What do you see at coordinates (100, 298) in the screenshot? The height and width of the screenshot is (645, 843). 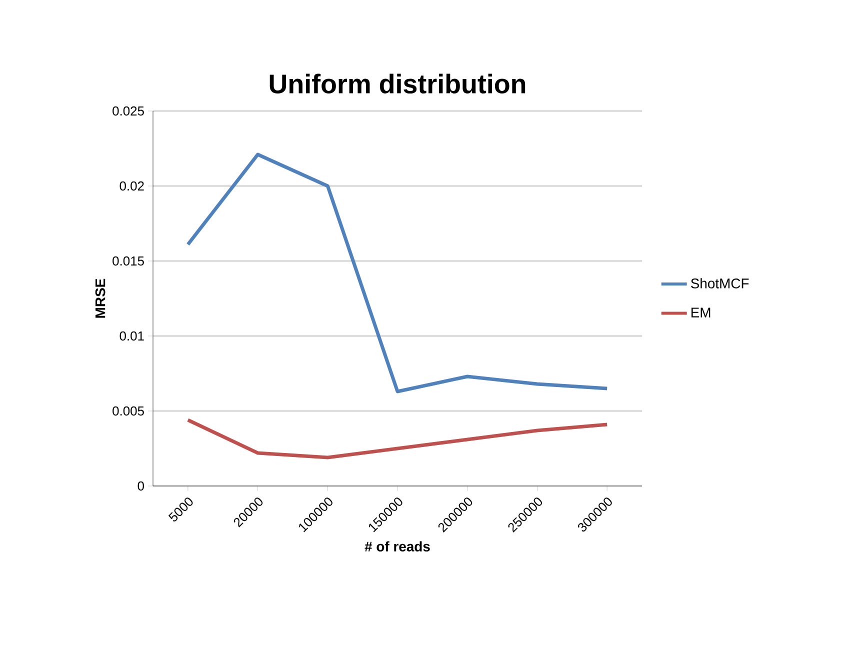 I see `y-axis-title: MRSE` at bounding box center [100, 298].